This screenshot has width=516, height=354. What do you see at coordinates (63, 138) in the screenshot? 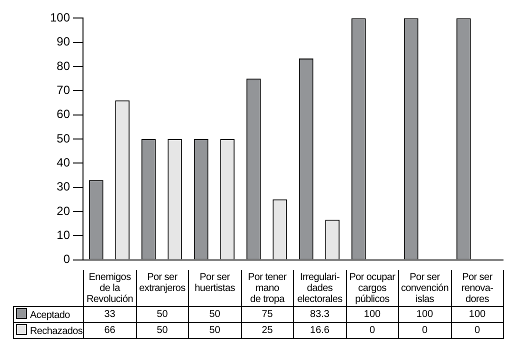
I see `y-tick-label: 50` at bounding box center [63, 138].